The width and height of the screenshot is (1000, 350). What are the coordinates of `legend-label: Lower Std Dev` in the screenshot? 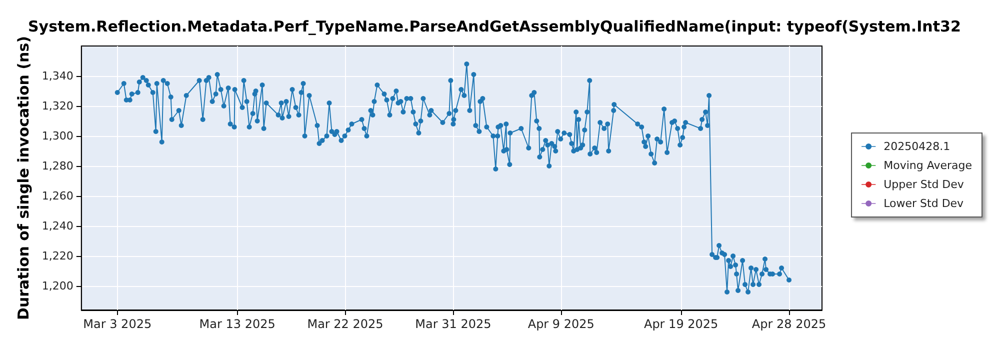 It's located at (924, 203).